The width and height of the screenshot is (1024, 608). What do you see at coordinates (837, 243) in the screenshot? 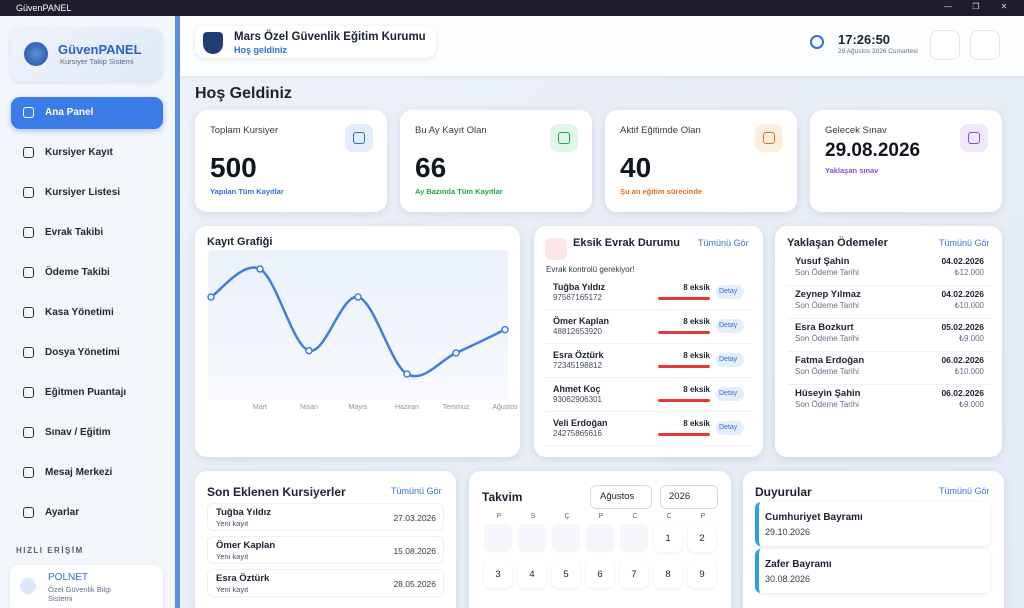
I see `payments-title: Yaklaşan Ödemeler` at bounding box center [837, 243].